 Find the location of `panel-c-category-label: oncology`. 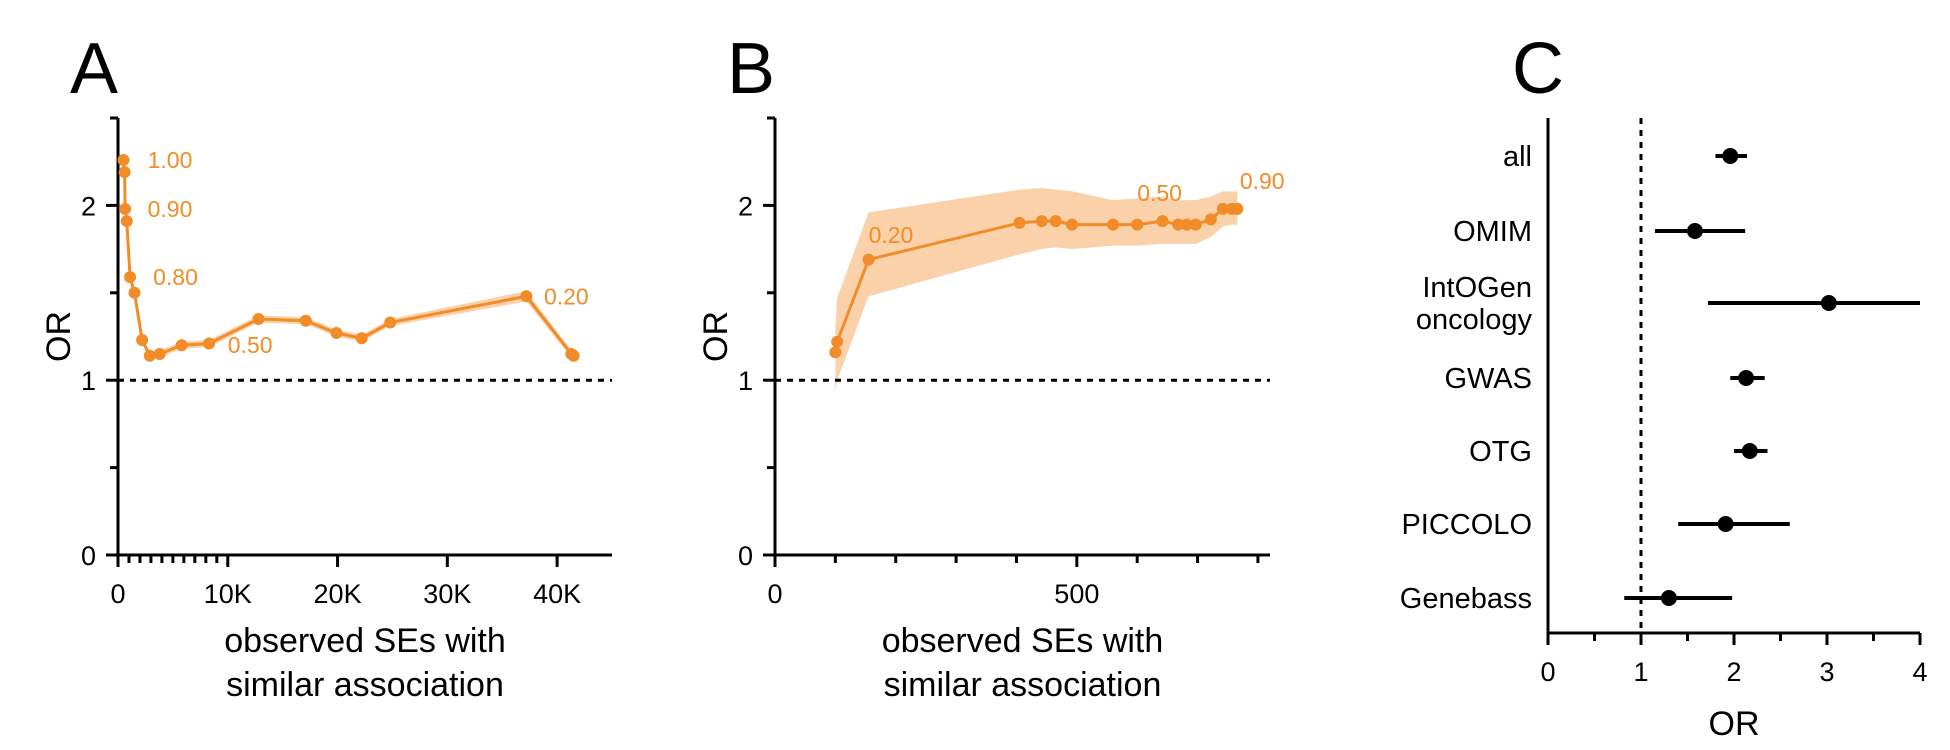

panel-c-category-label: oncology is located at coordinates (1474, 320).